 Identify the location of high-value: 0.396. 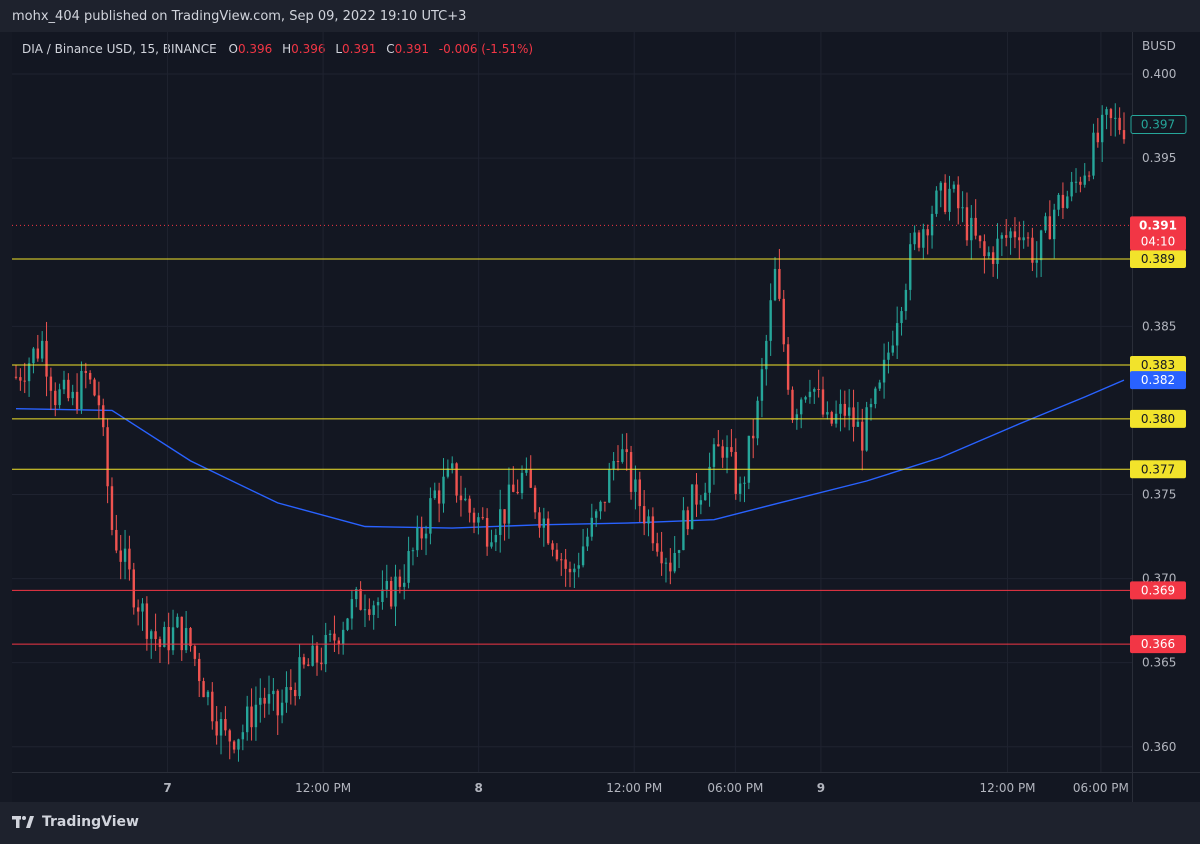
(308, 49).